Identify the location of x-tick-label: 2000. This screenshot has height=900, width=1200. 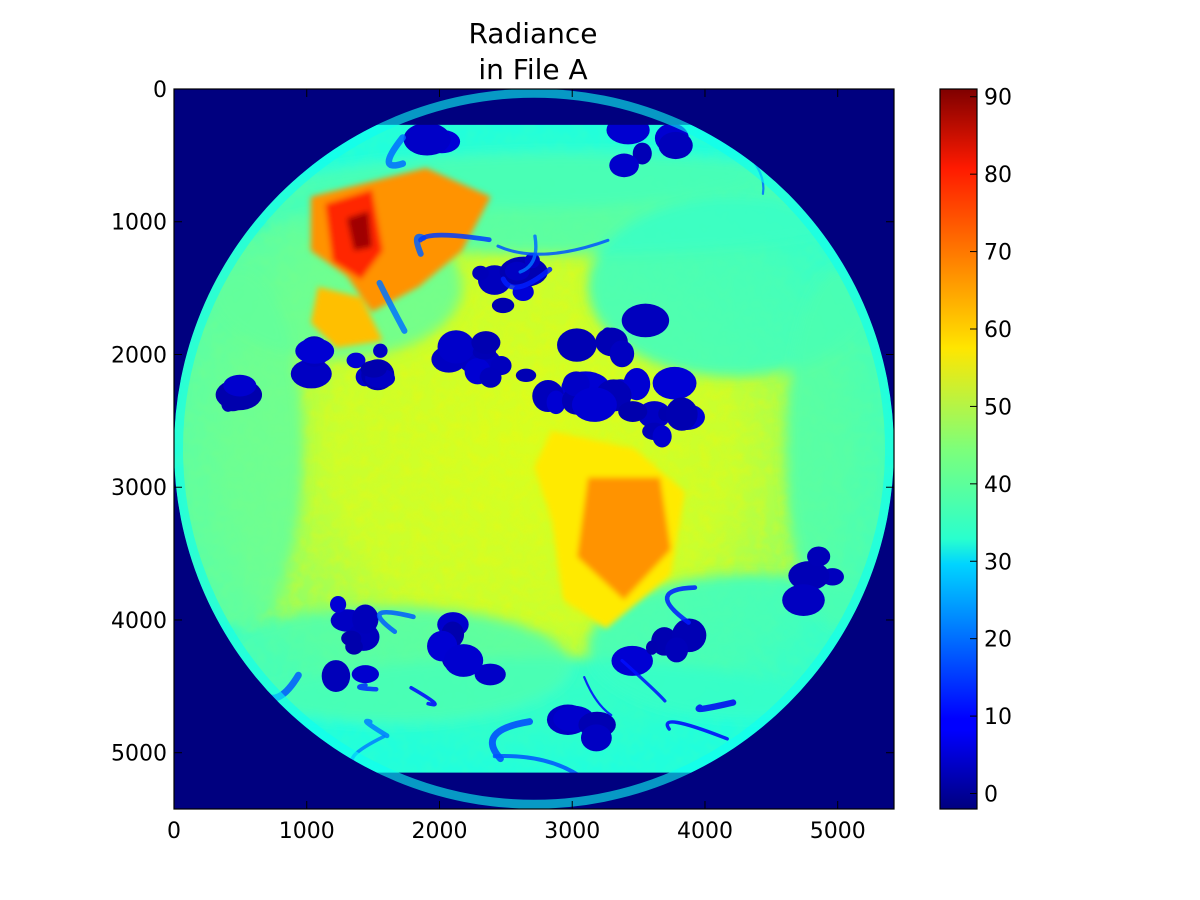
(439, 831).